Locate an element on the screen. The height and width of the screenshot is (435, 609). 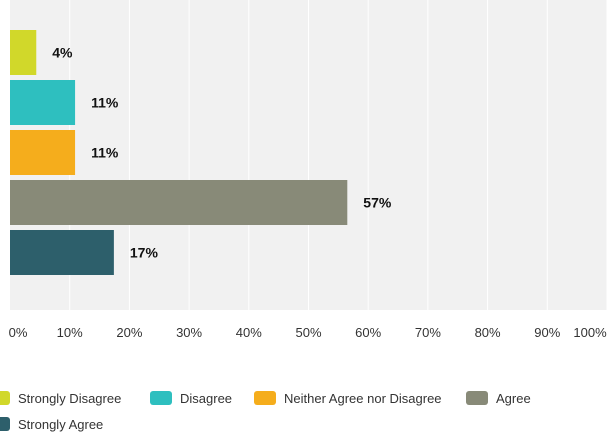
x-tick-label: 70% is located at coordinates (428, 332).